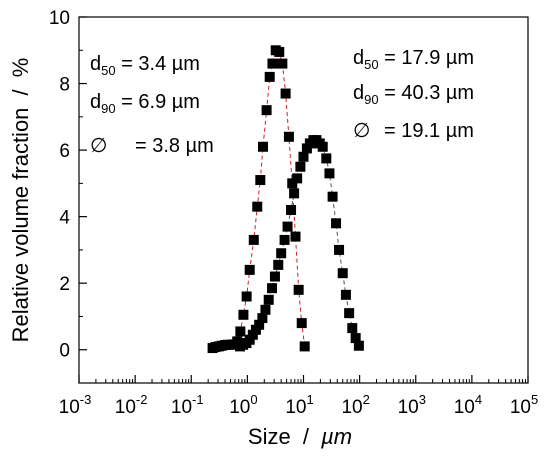 The image size is (550, 457). I want to click on x-tick-label: 10², so click(355, 405).